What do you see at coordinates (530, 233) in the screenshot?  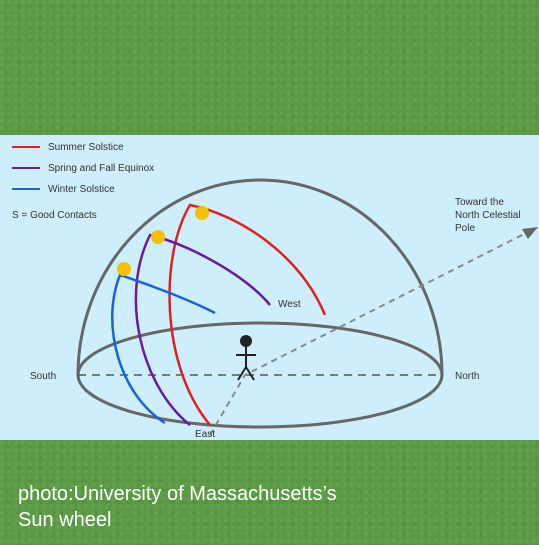 I see `arrowhead` at bounding box center [530, 233].